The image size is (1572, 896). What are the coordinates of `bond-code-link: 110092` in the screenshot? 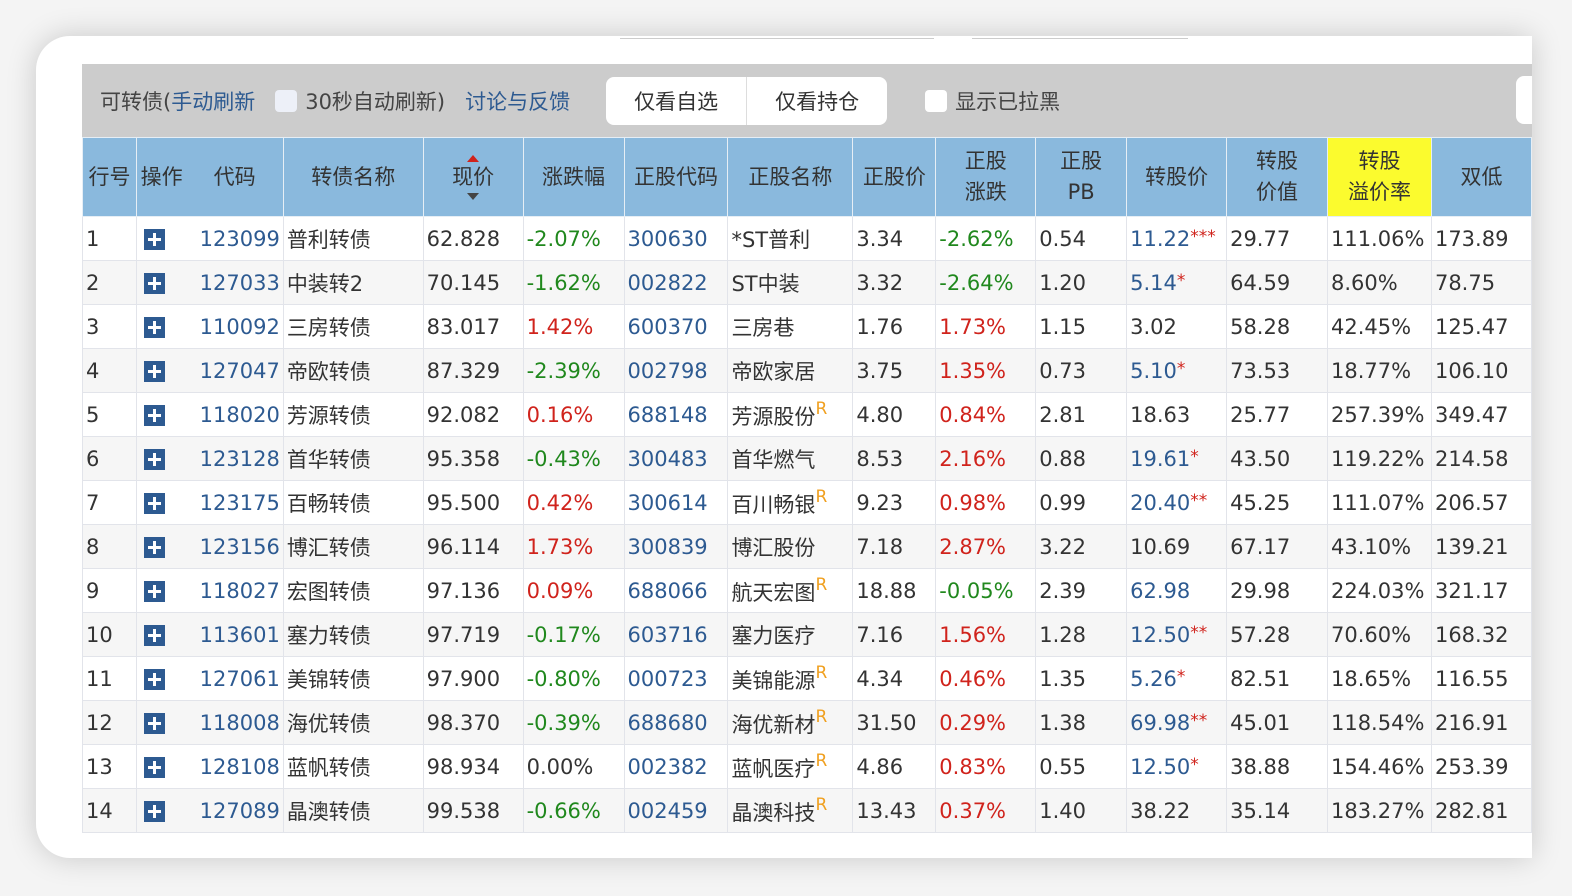 It's located at (235, 326).